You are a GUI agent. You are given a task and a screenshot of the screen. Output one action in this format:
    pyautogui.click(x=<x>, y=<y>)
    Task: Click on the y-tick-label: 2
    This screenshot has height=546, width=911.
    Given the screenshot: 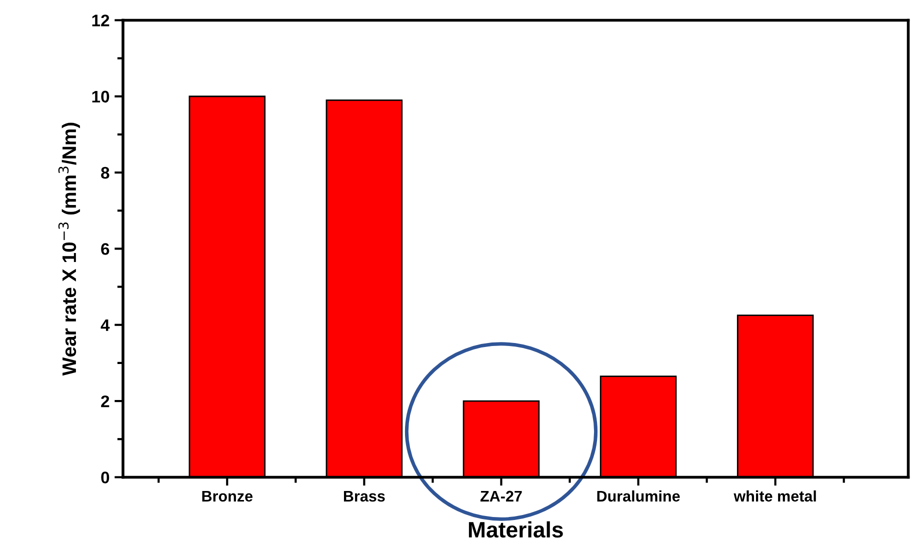 What is the action you would take?
    pyautogui.click(x=105, y=401)
    